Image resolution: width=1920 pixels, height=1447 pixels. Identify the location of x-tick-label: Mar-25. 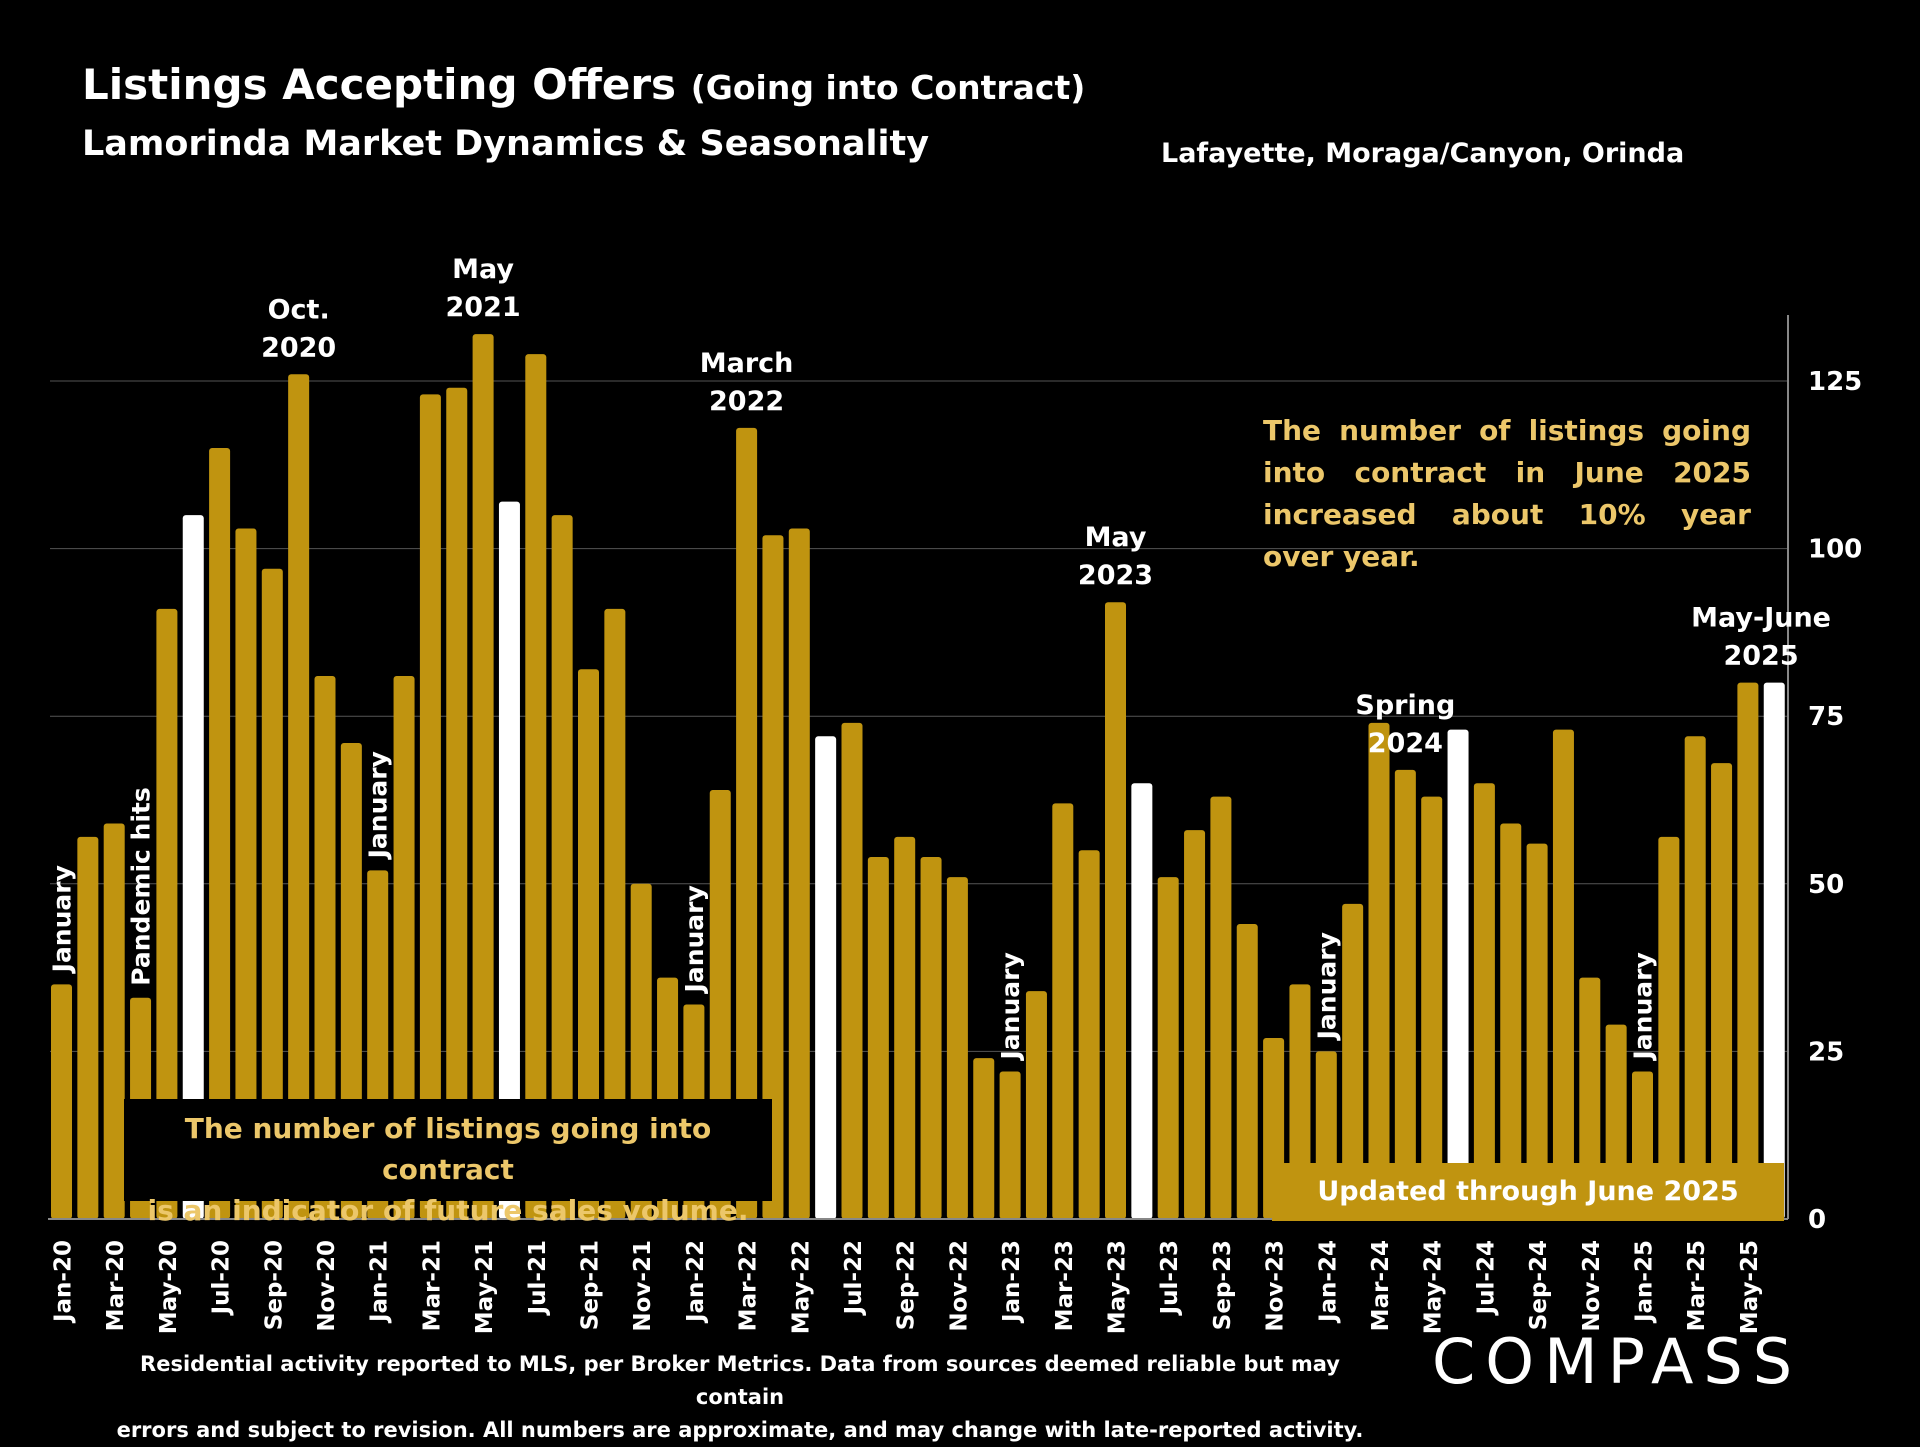
(1697, 1285).